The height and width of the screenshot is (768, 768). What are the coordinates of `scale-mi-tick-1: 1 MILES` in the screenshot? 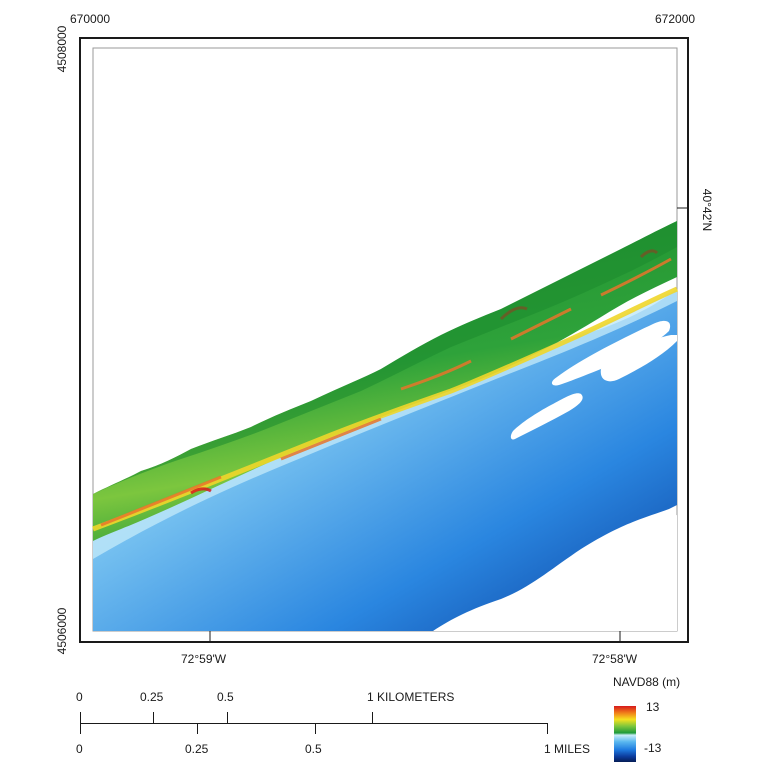 It's located at (567, 749).